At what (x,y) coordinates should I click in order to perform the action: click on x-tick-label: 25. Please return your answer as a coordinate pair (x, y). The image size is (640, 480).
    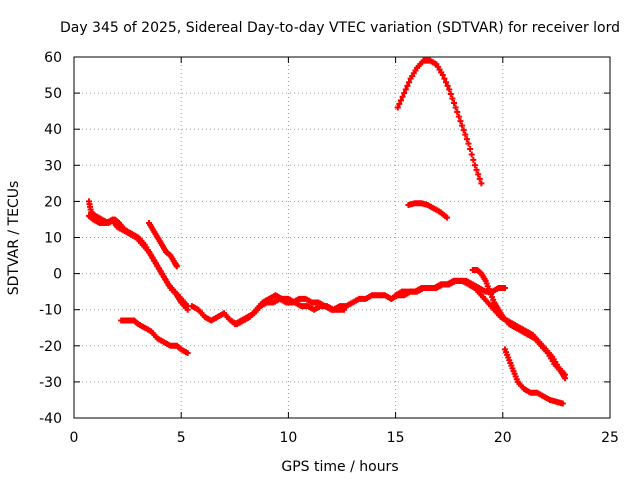
    Looking at the image, I should click on (610, 438).